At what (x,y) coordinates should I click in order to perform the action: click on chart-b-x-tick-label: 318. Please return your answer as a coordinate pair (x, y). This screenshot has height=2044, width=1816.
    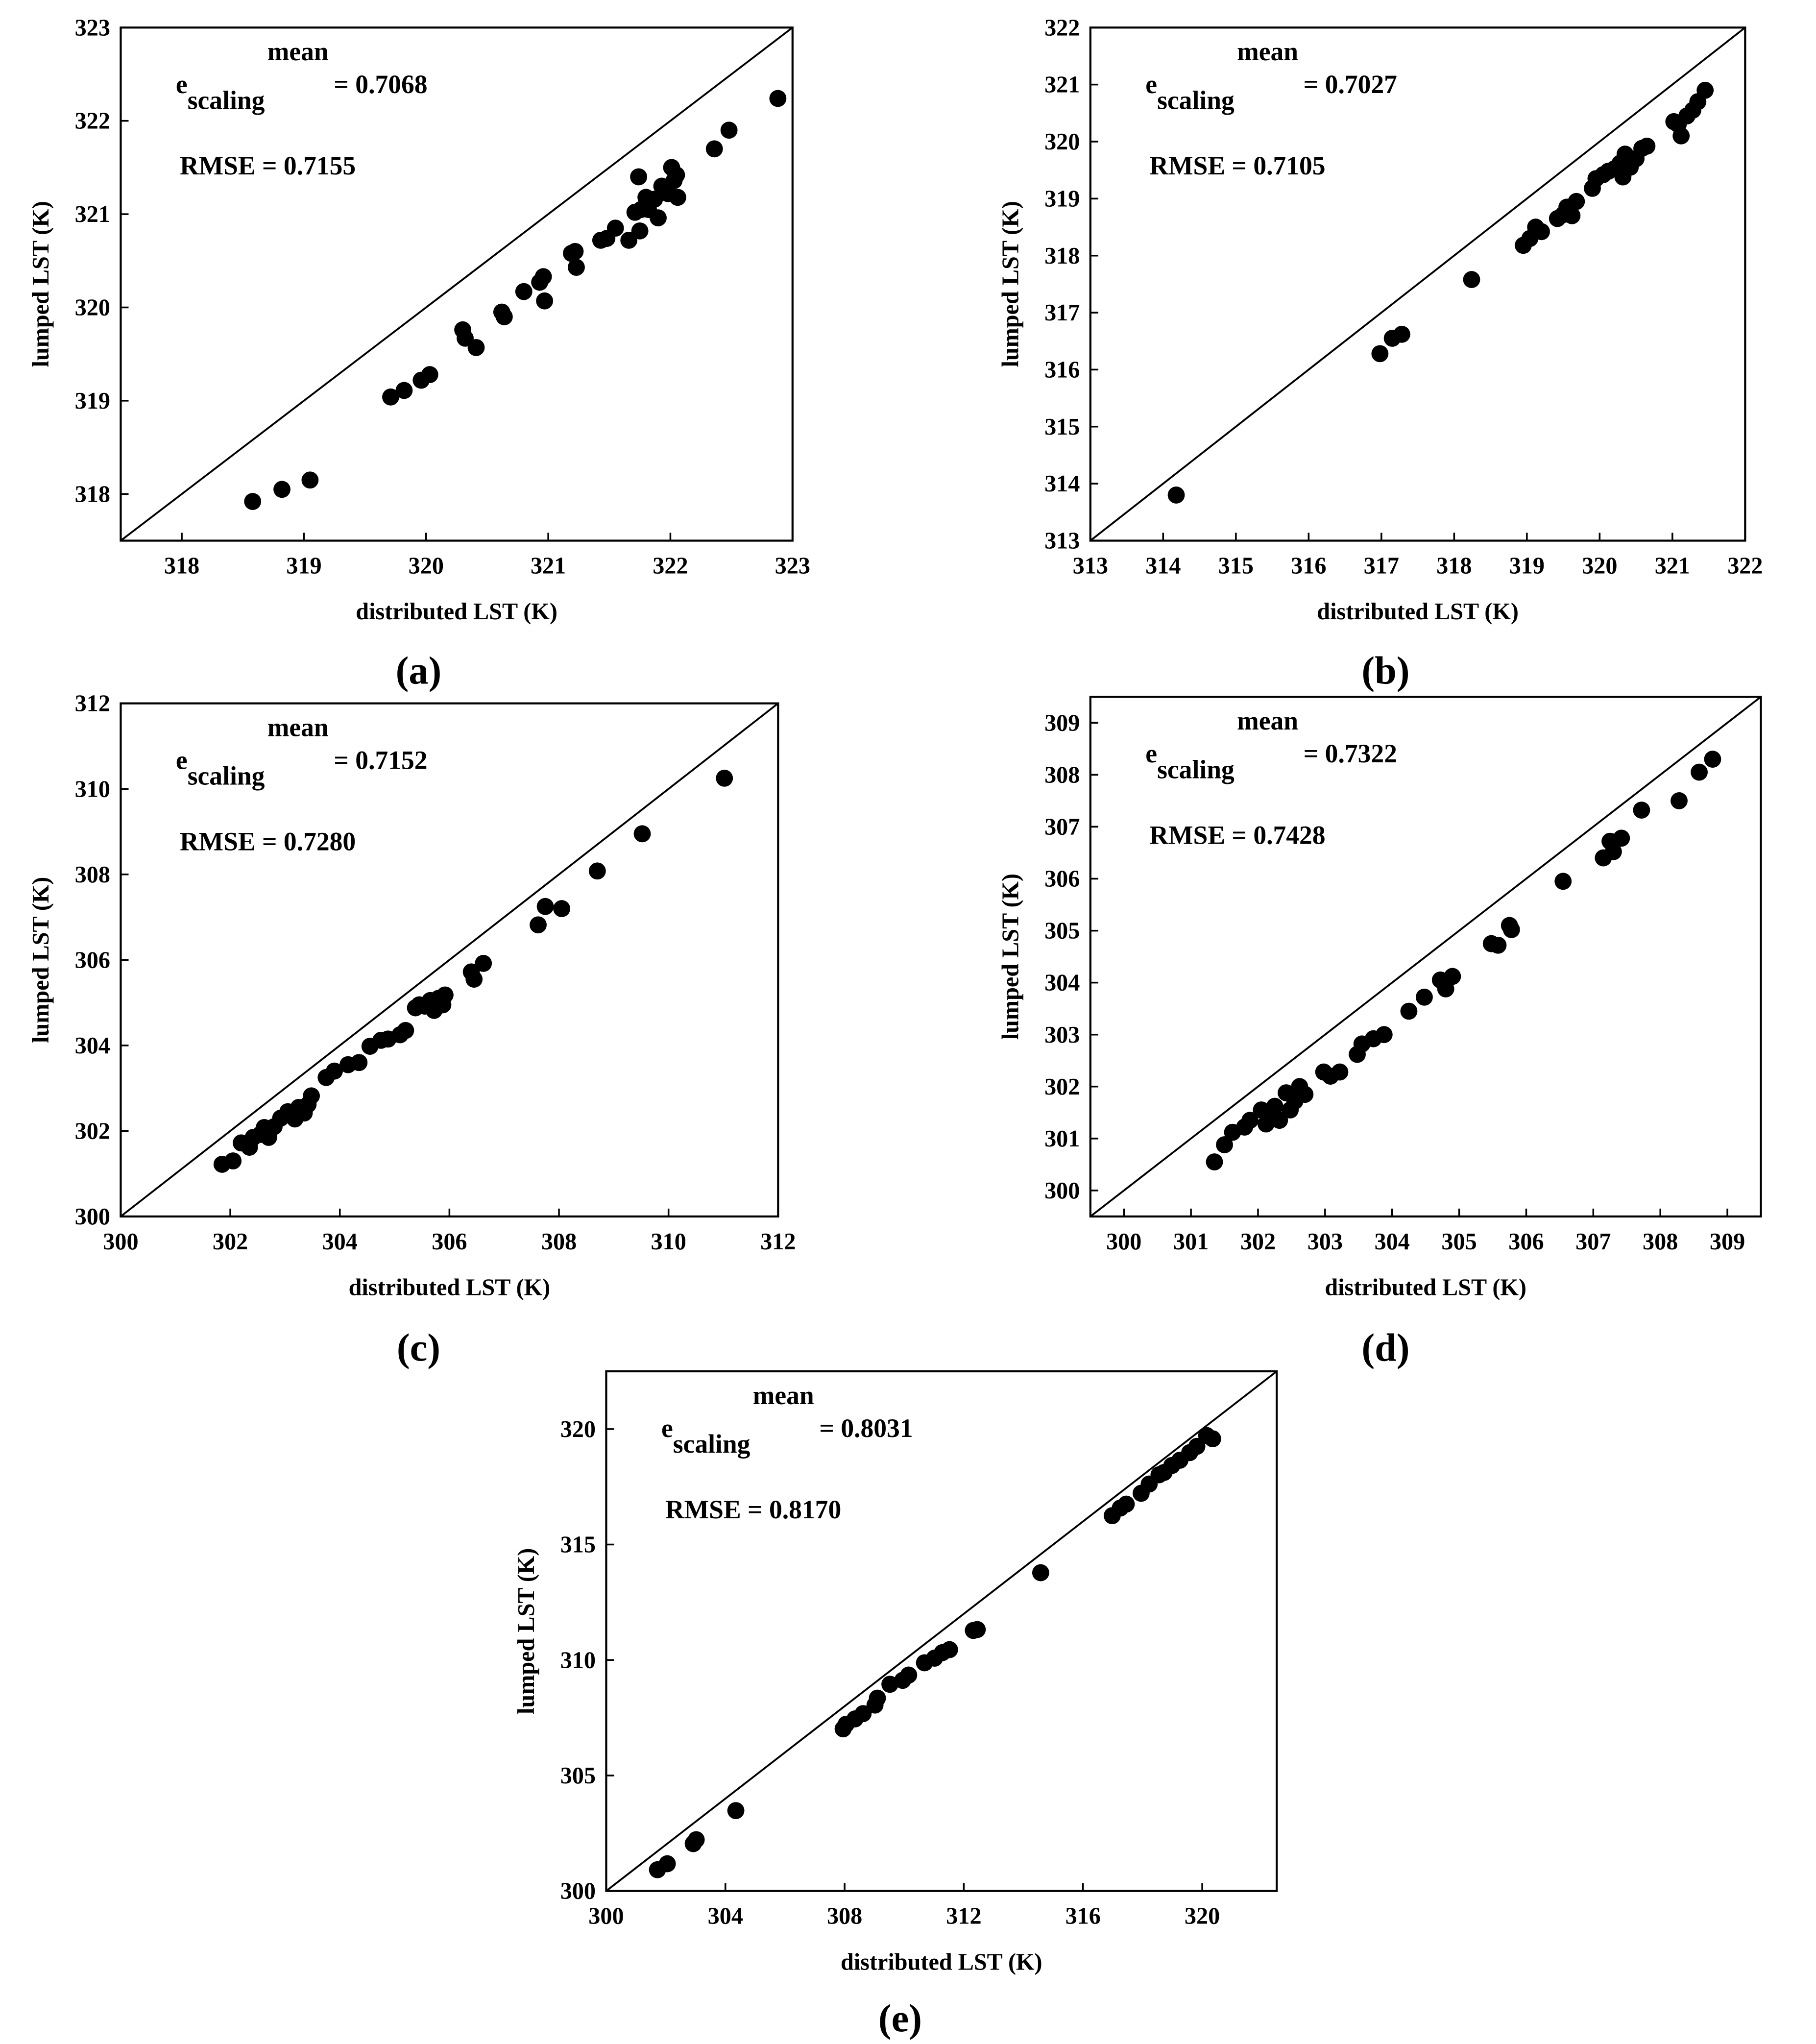
    Looking at the image, I should click on (1454, 566).